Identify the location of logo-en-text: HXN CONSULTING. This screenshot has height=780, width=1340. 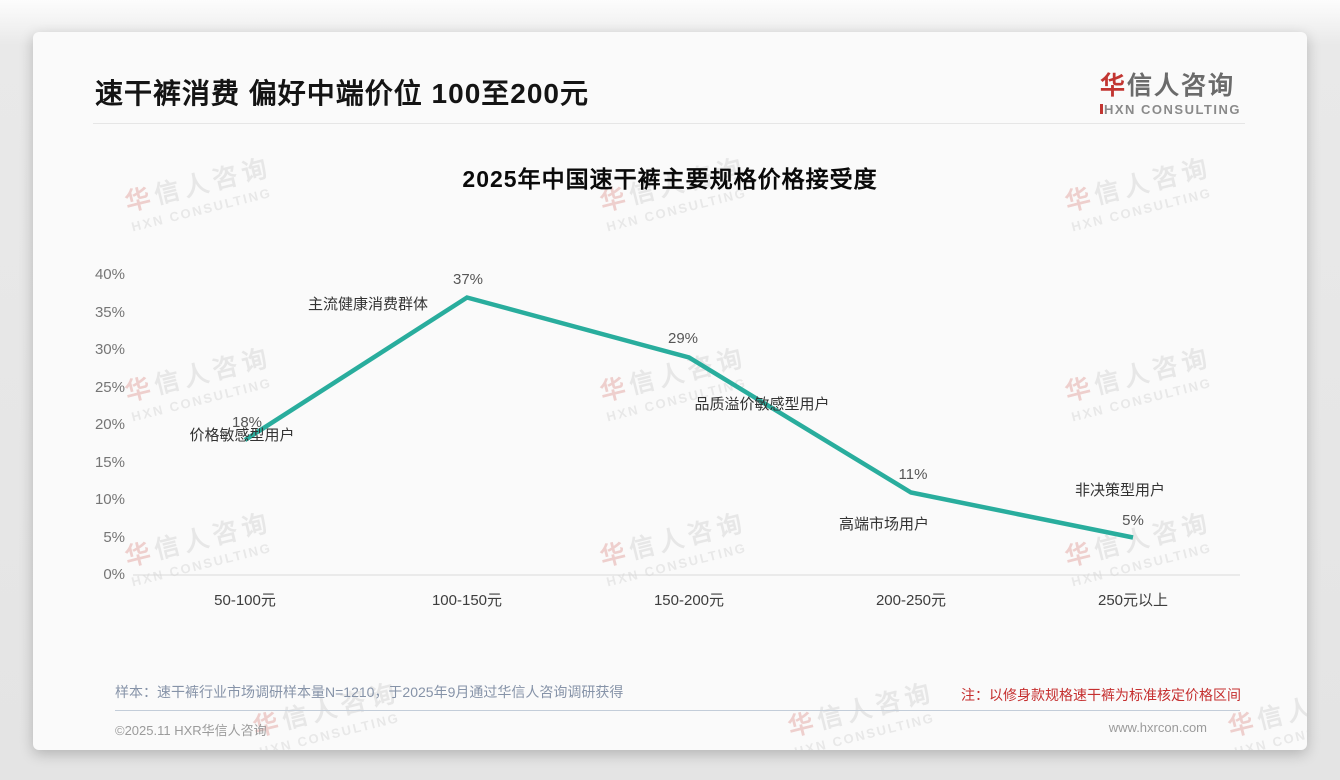
(1170, 109).